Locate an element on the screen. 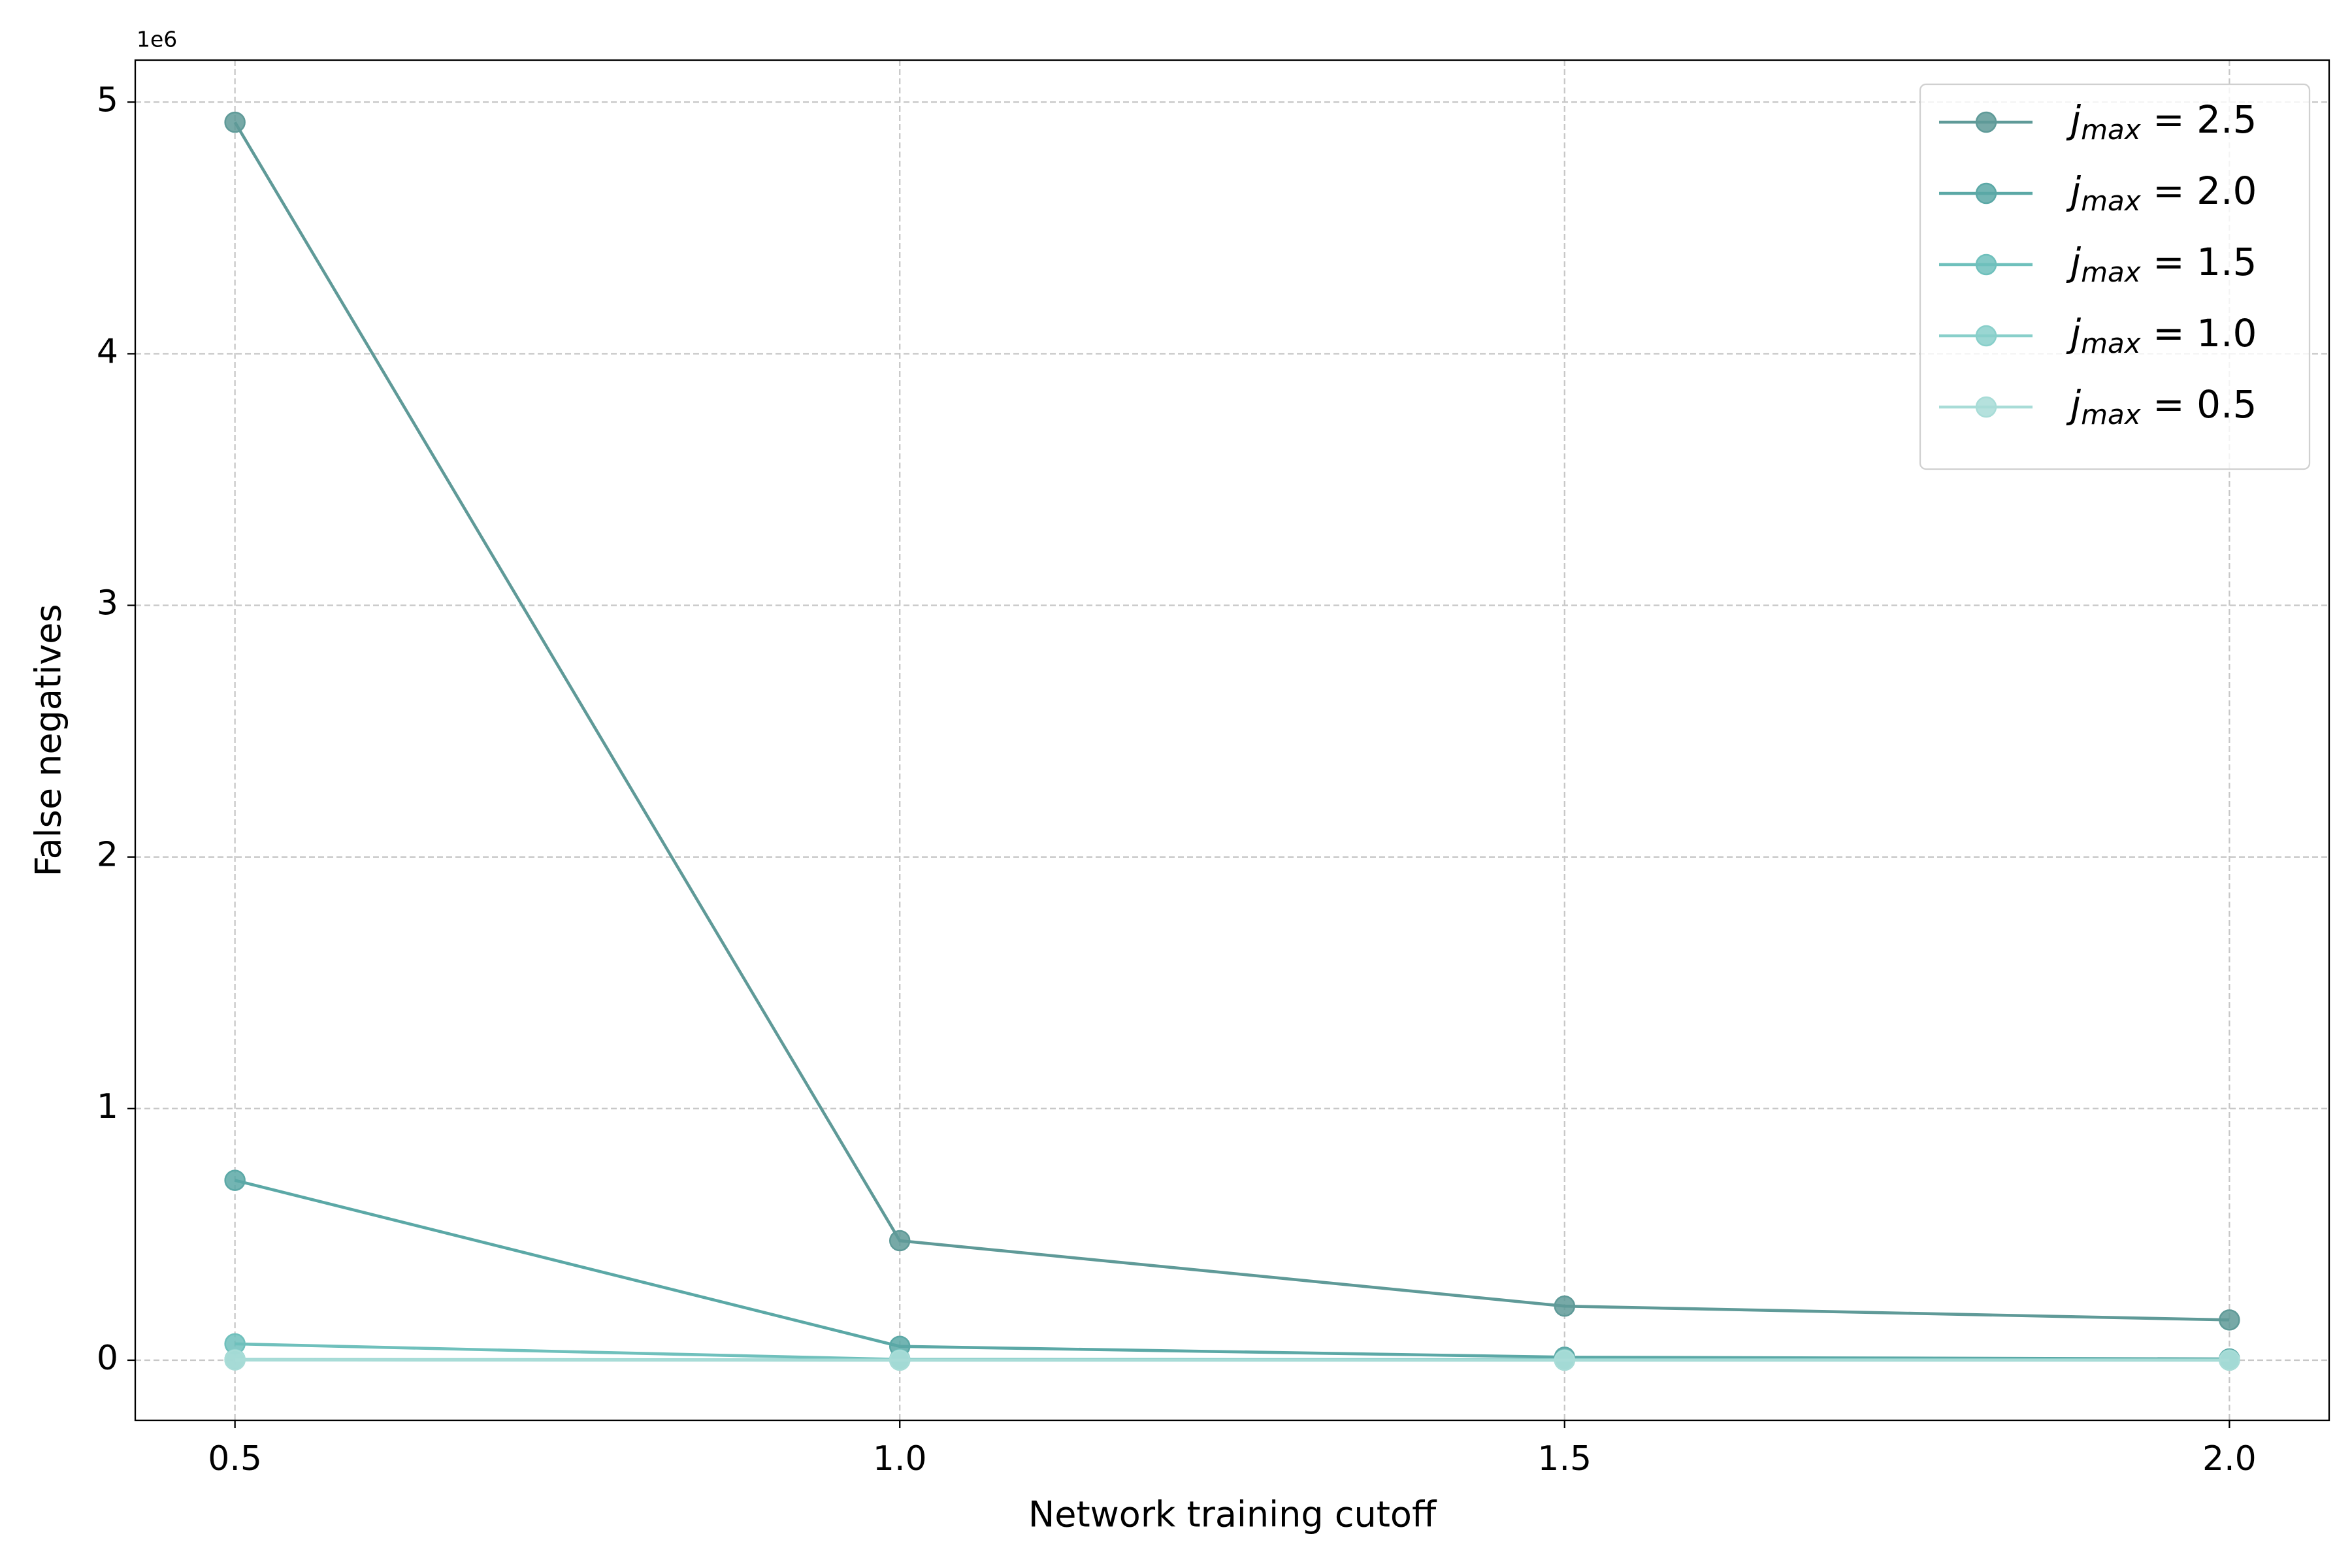 The height and width of the screenshot is (1568, 2352). y-tick-label: 1 is located at coordinates (107, 1106).